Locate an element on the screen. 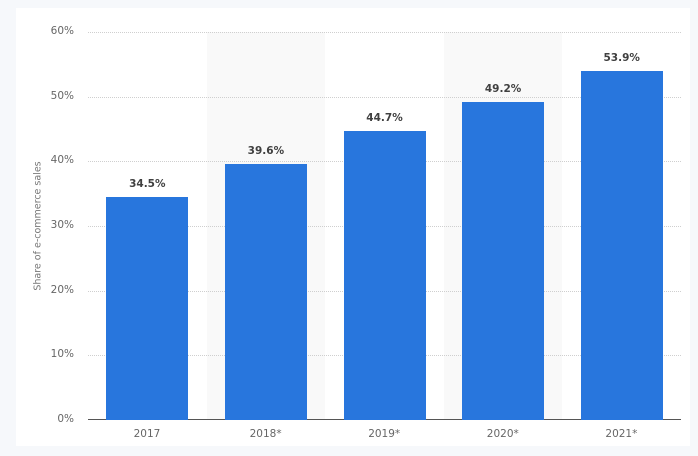  x-tick-label: 2017 is located at coordinates (147, 434).